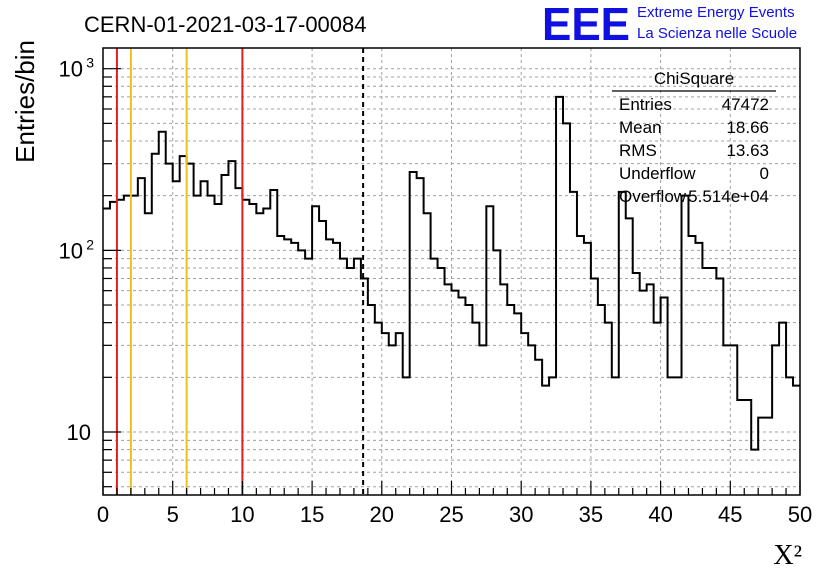 The image size is (836, 572). Describe the element at coordinates (312, 514) in the screenshot. I see `x-tick-label: 15` at that location.